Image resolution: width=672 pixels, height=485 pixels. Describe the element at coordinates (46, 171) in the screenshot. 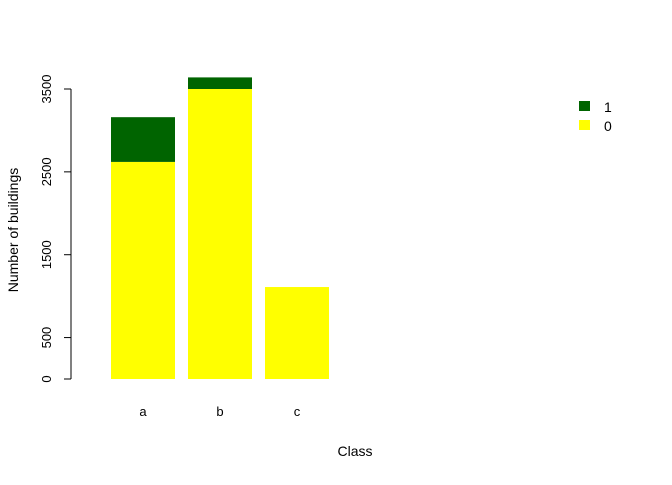

I see `y-tick-label: 2500` at that location.